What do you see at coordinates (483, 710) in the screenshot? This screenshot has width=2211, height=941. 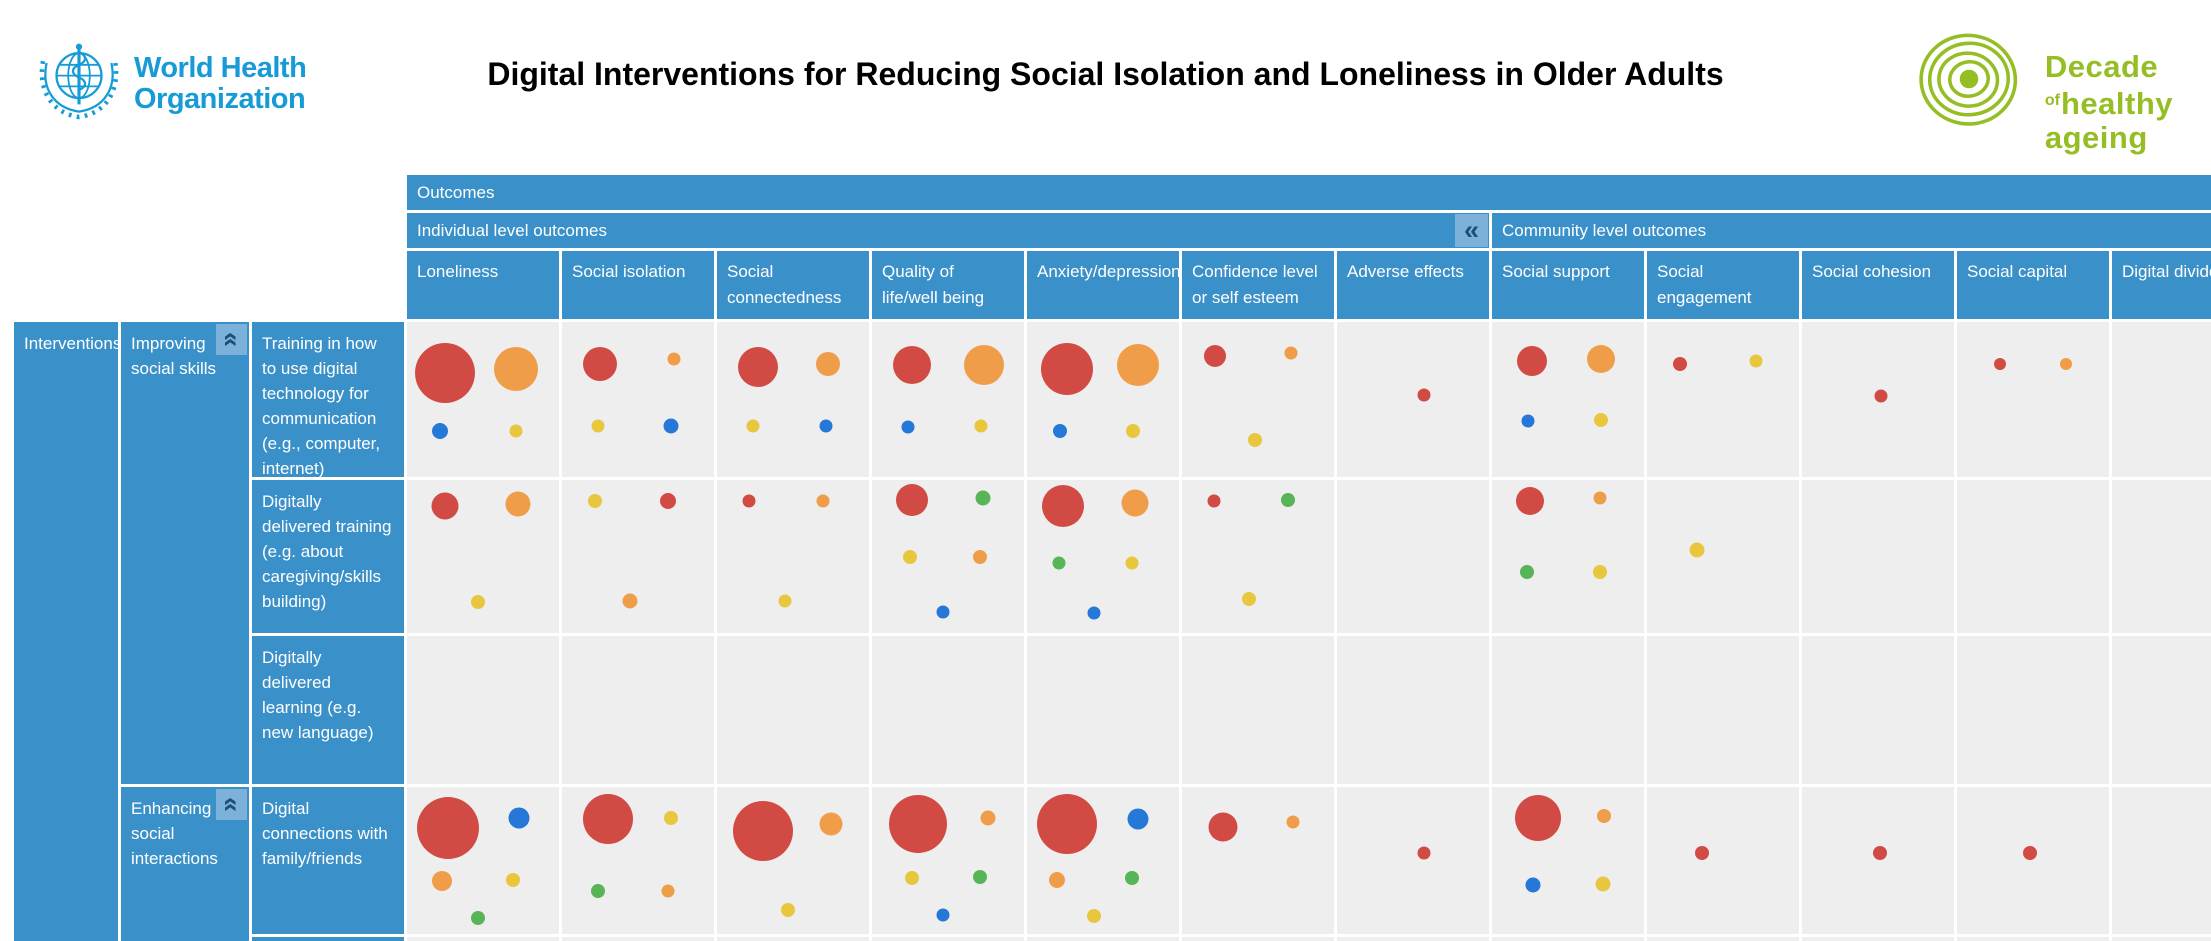 I see `matrix-cell-r3-loneliness` at bounding box center [483, 710].